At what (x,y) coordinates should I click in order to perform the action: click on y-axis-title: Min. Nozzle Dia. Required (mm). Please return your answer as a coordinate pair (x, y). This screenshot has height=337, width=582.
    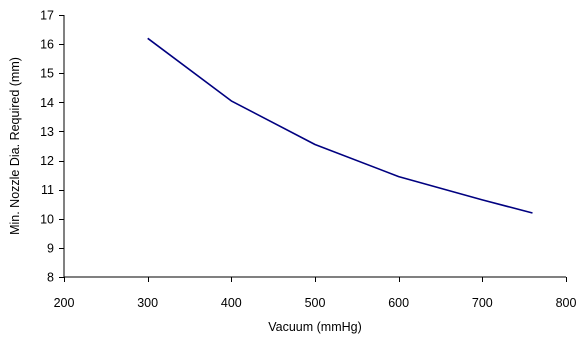
    Looking at the image, I should click on (15, 146).